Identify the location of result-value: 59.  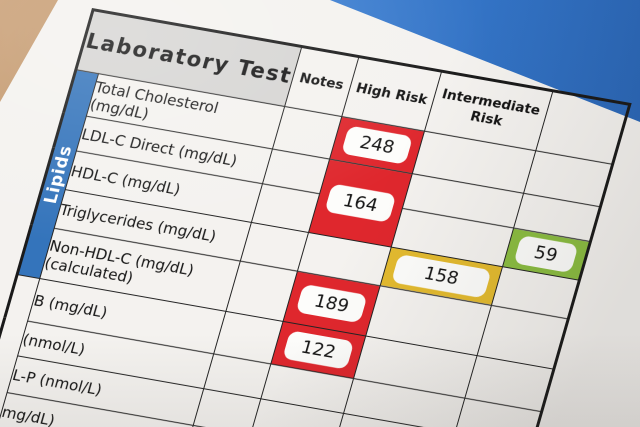
(546, 254).